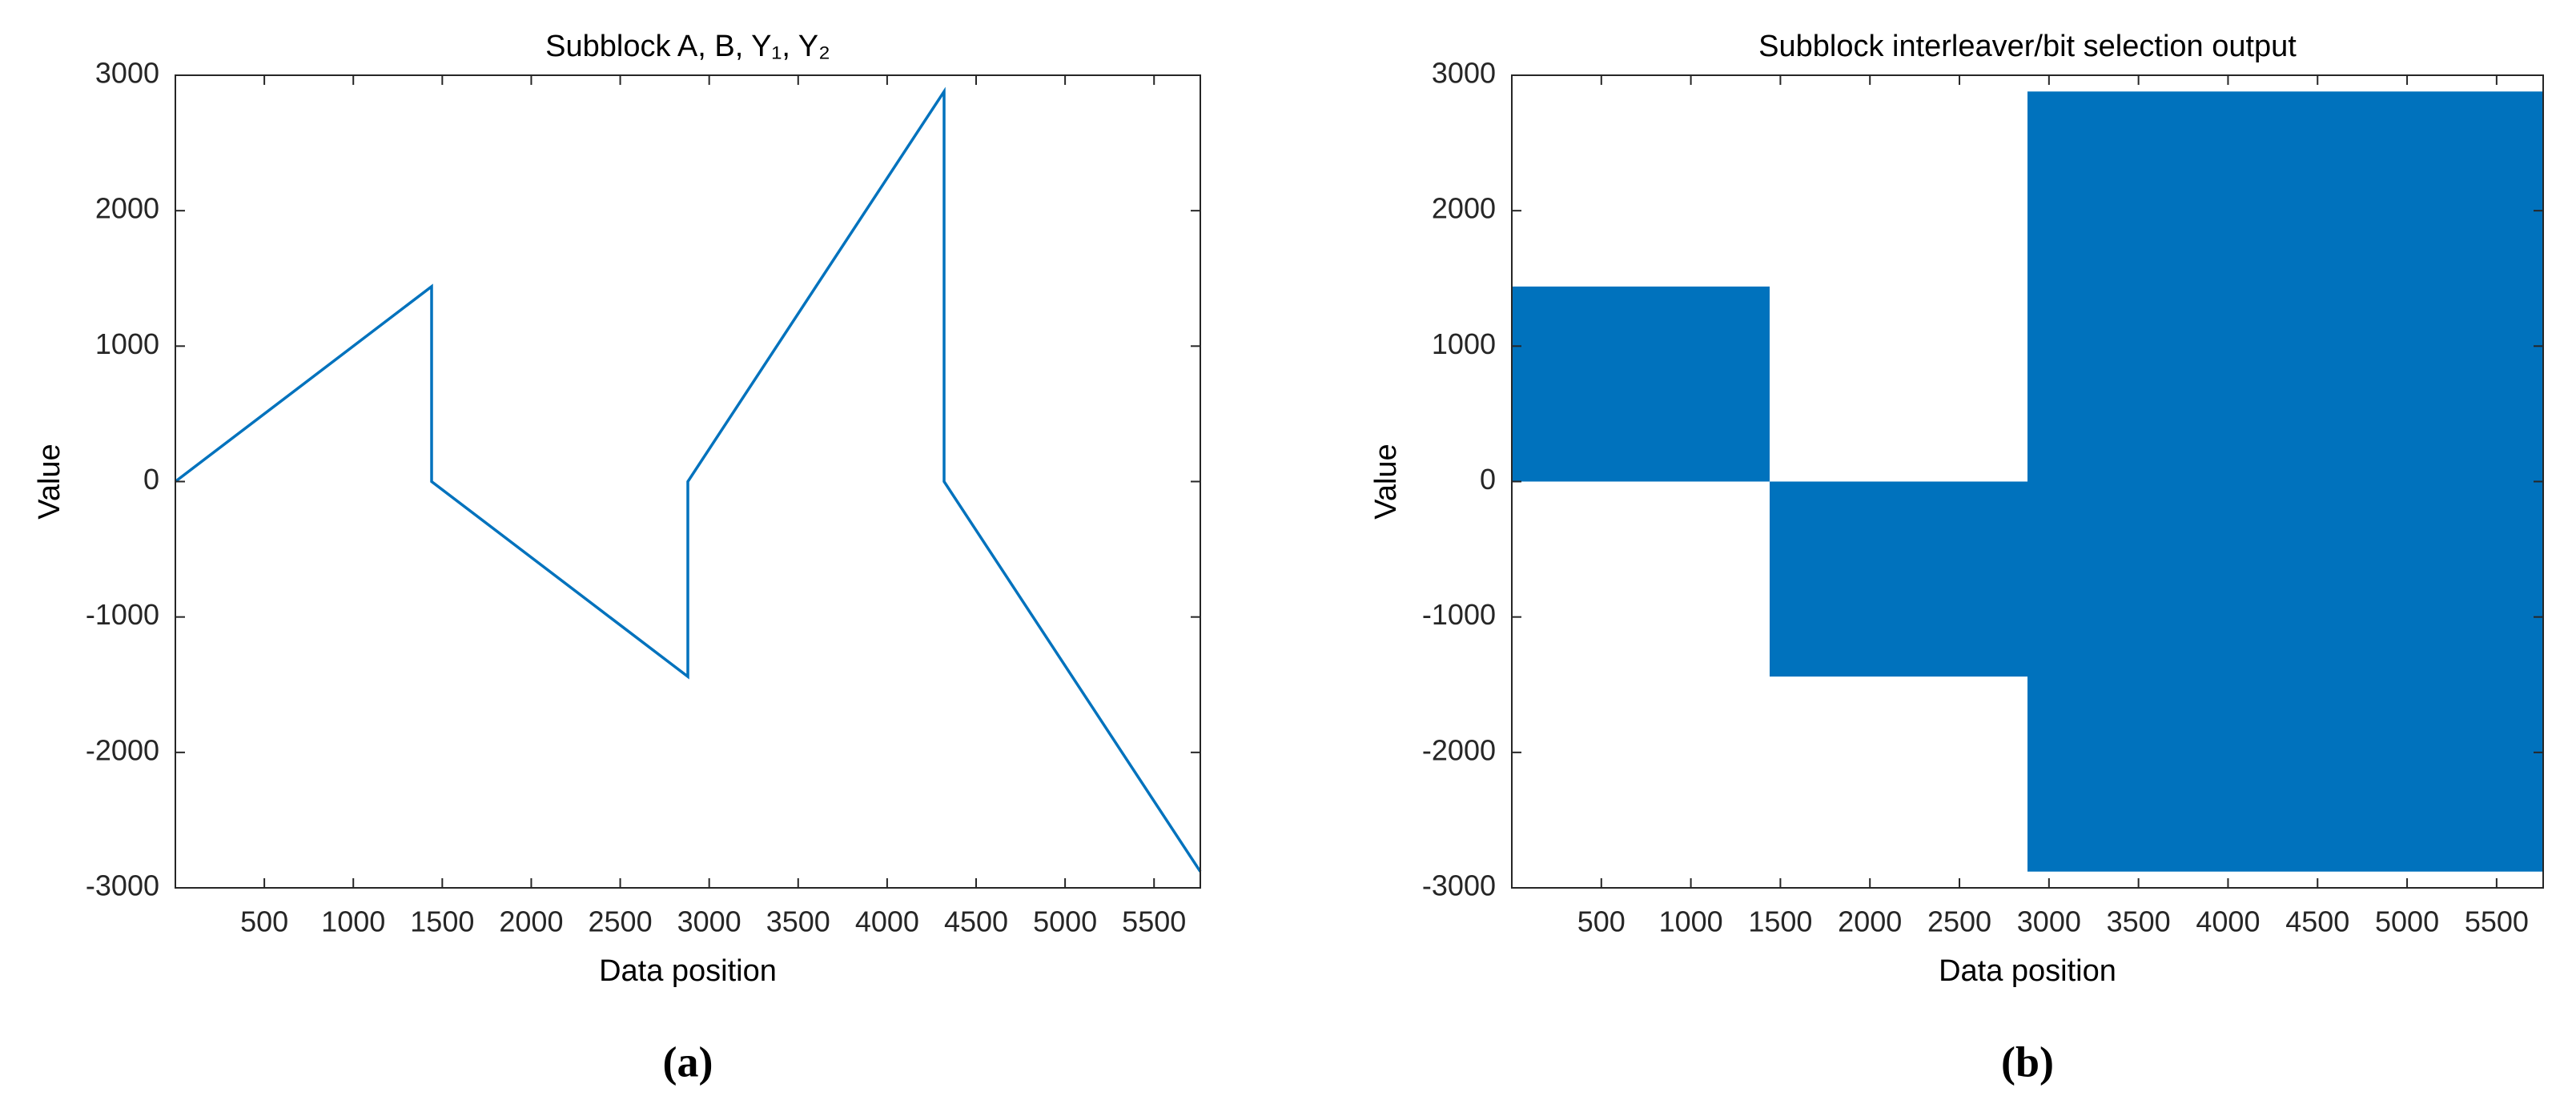  What do you see at coordinates (688, 1062) in the screenshot?
I see `panel-caption: (a)` at bounding box center [688, 1062].